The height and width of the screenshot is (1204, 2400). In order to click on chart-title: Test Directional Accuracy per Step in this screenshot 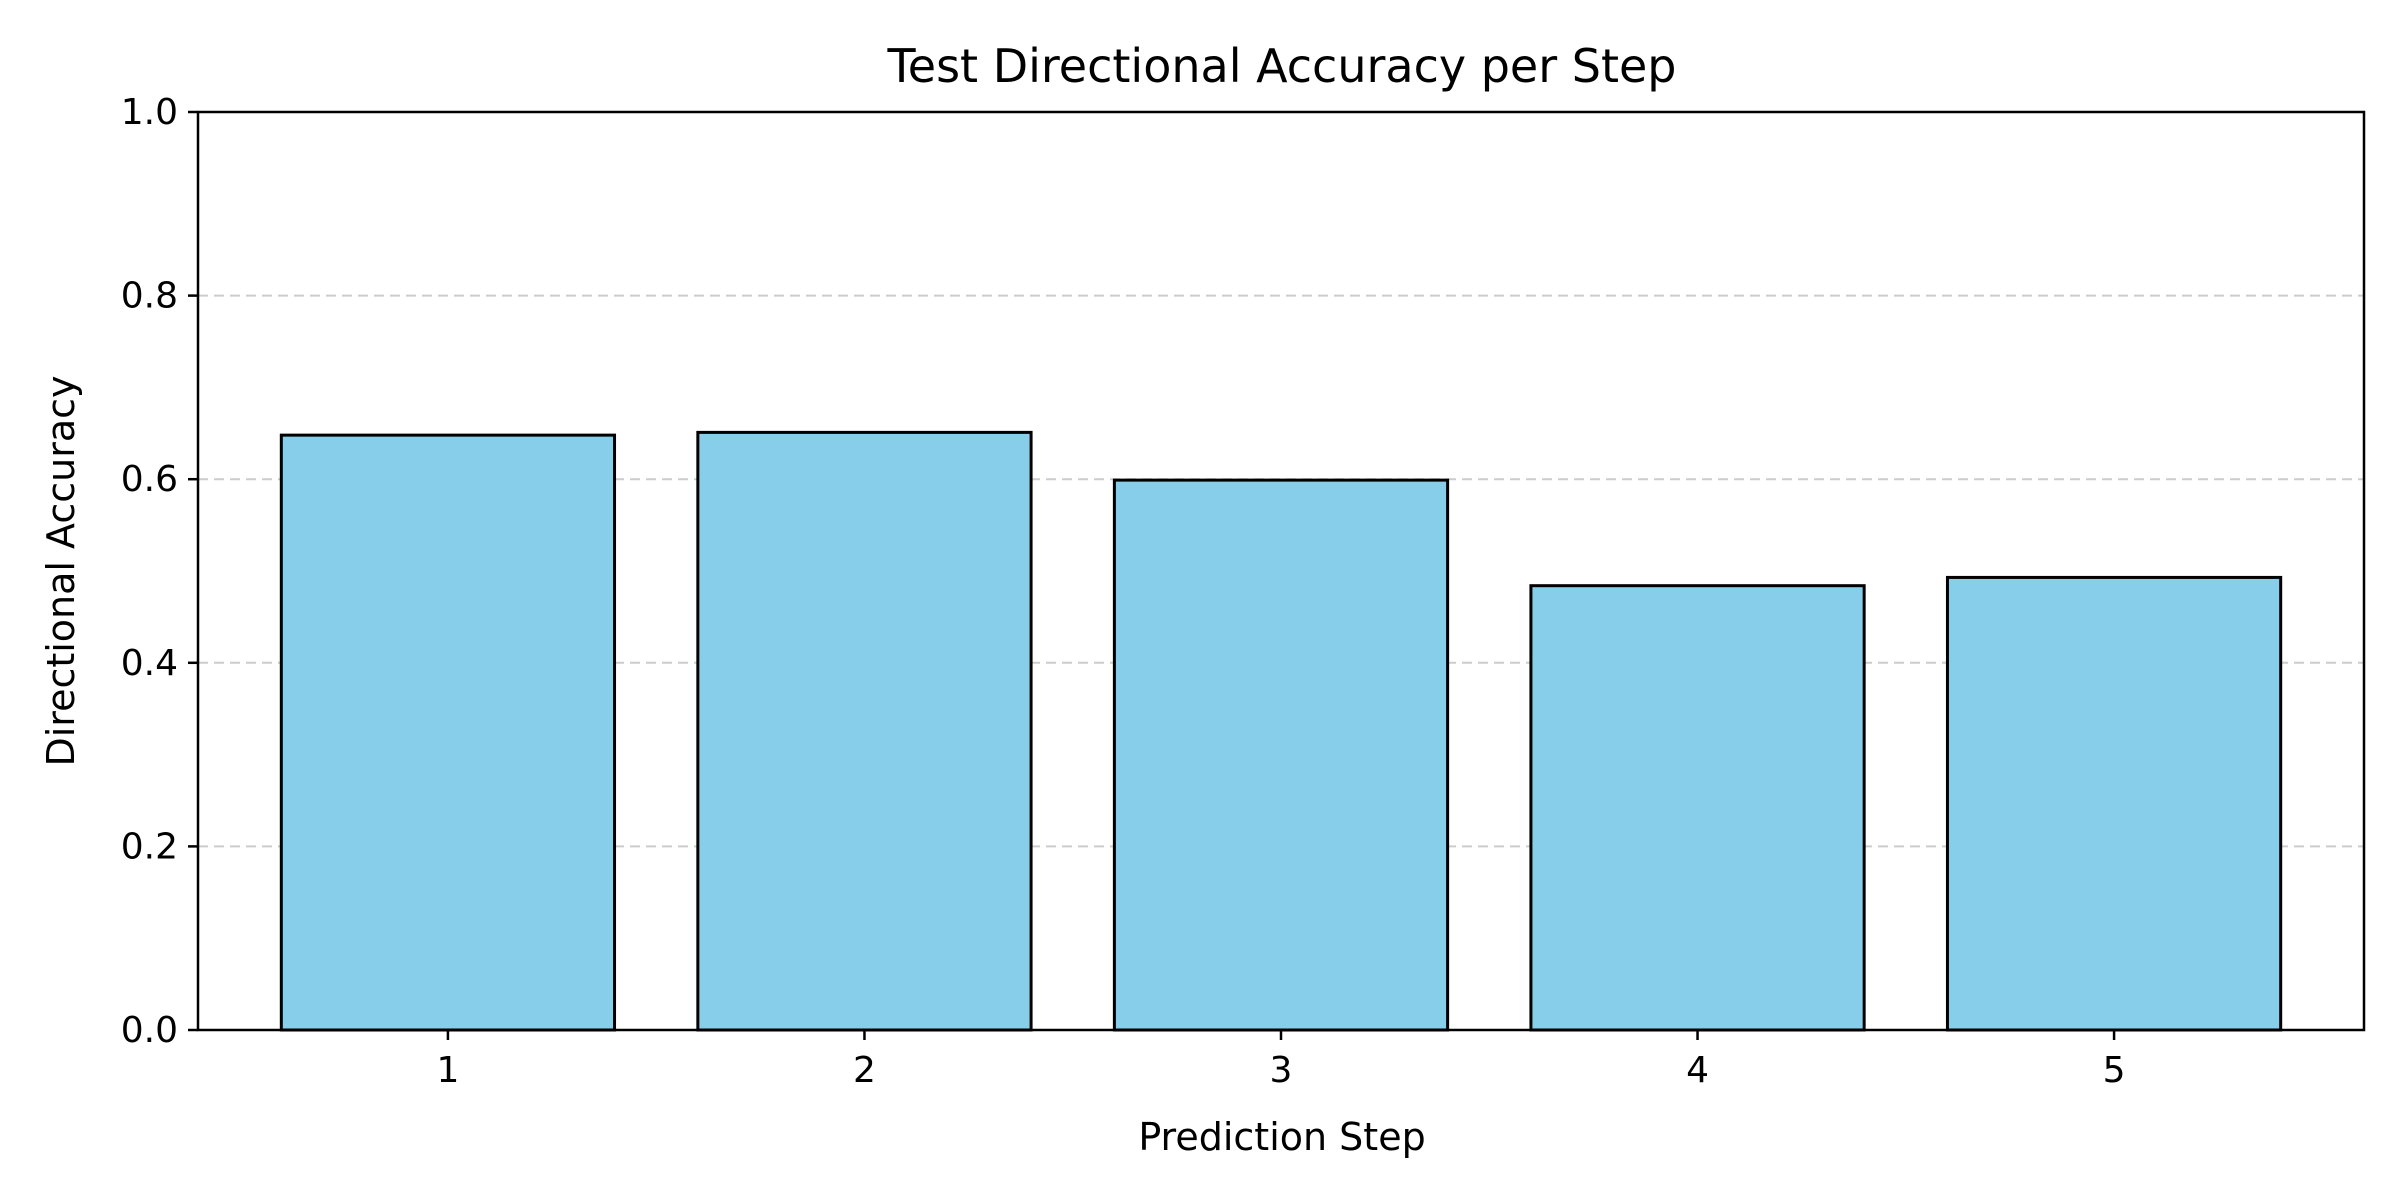, I will do `click(1281, 66)`.